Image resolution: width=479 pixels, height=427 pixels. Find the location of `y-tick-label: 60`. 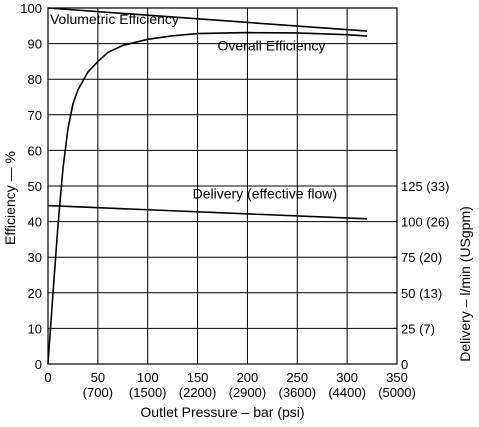

y-tick-label: 60 is located at coordinates (35, 150).